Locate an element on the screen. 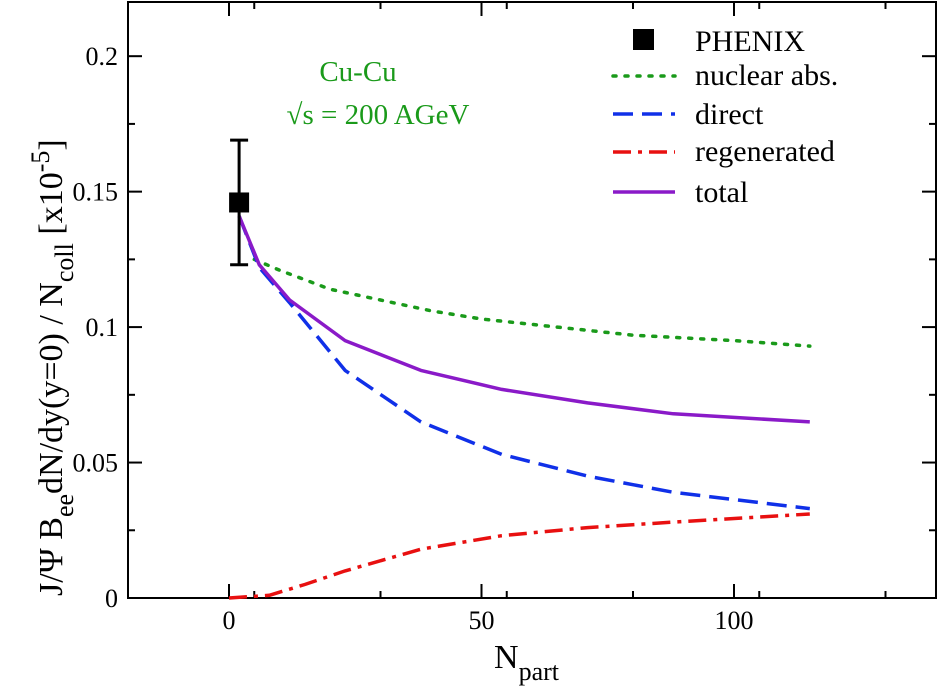  y-tick-label: 0.15 is located at coordinates (96, 192).